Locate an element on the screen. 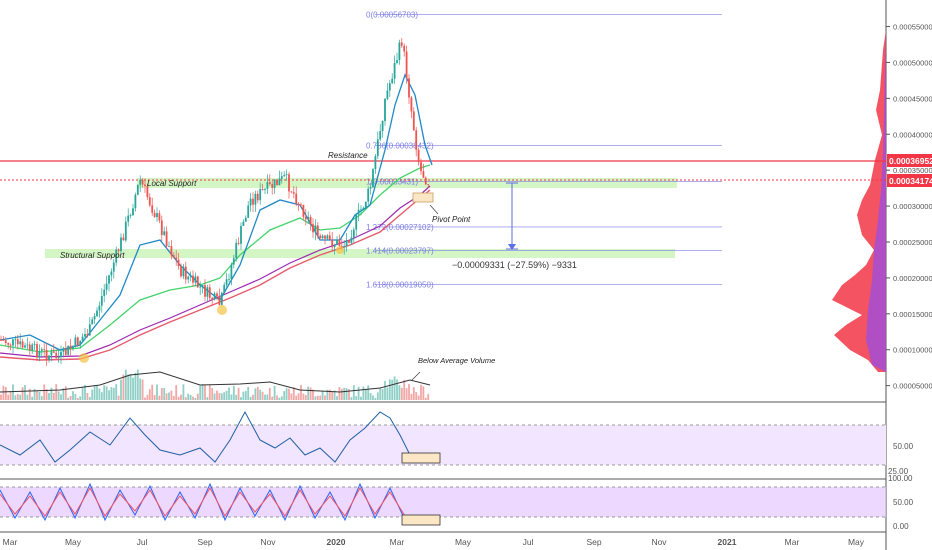  fib-label: 1(0.00033431) is located at coordinates (392, 181).